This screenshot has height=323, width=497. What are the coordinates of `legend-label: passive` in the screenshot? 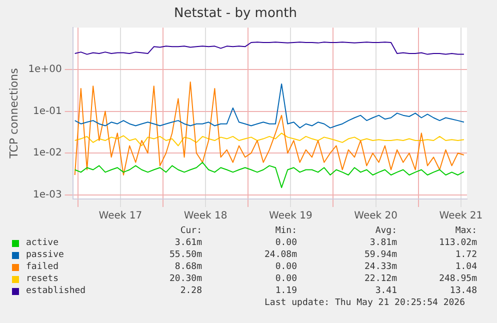 It's located at (45, 255).